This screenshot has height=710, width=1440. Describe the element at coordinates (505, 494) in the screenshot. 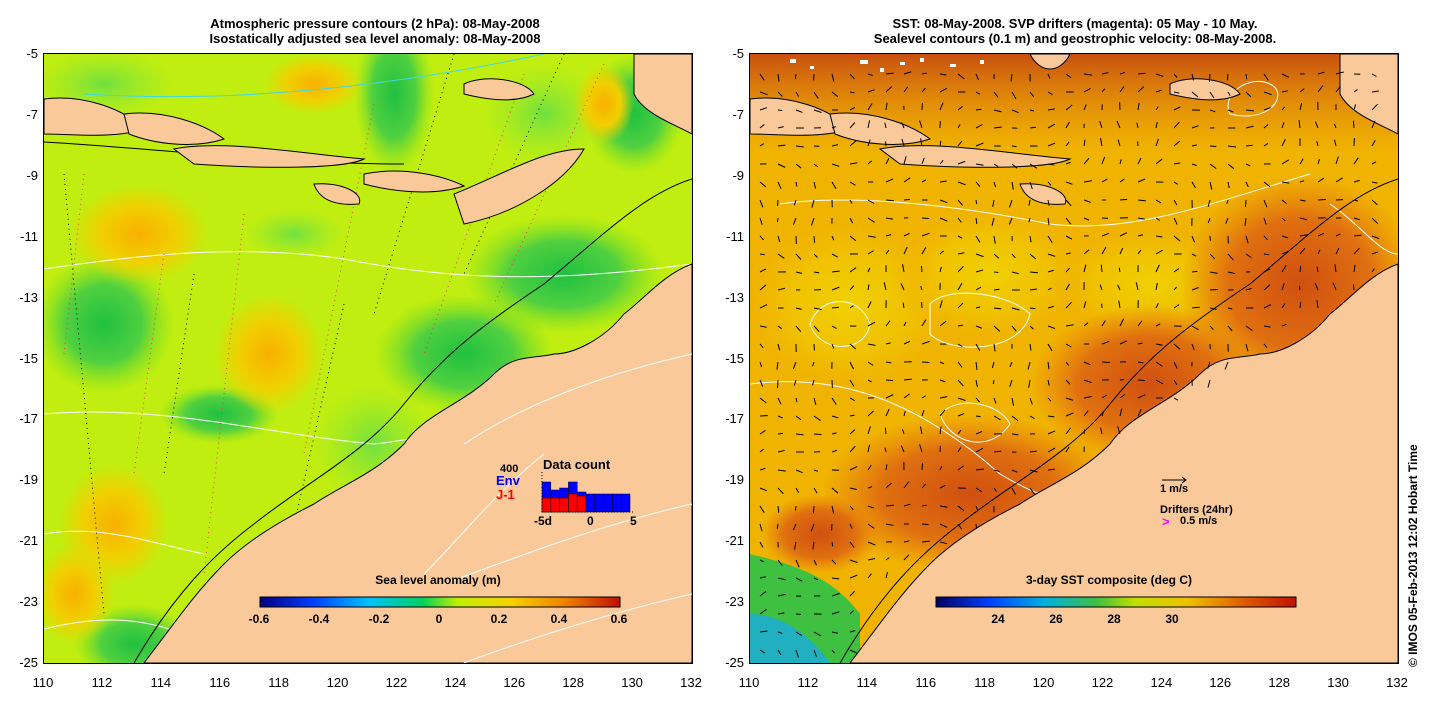

I see `data-count-j1-label: J-1` at that location.